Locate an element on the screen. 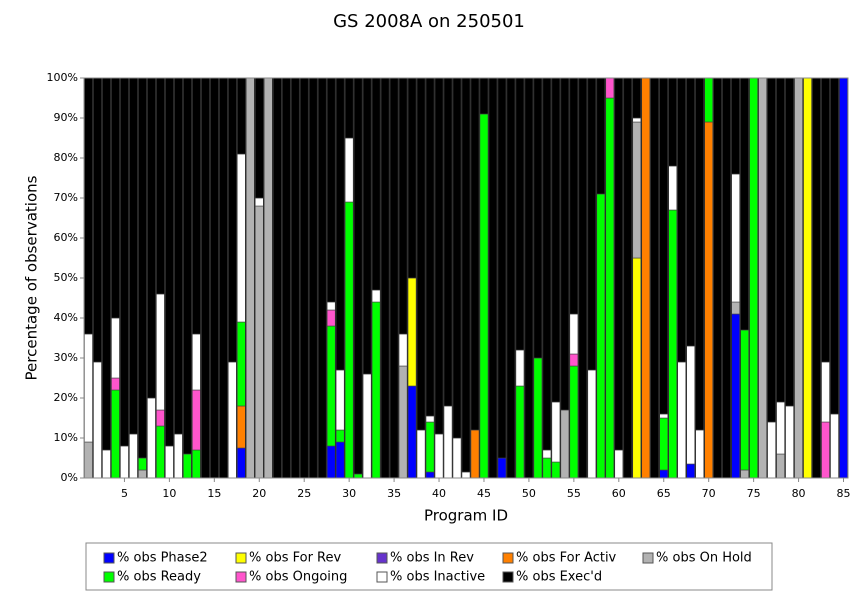 Image resolution: width=858 pixels, height=604 pixels. x-tick-label: 20 is located at coordinates (259, 493).